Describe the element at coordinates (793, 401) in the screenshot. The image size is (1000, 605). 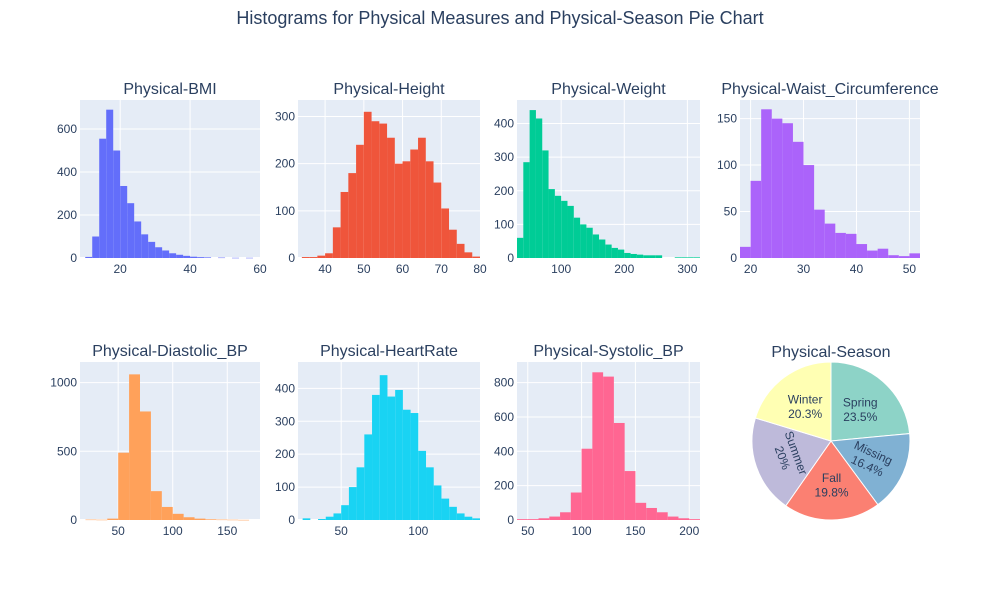
I see `pie-slice-winter` at that location.